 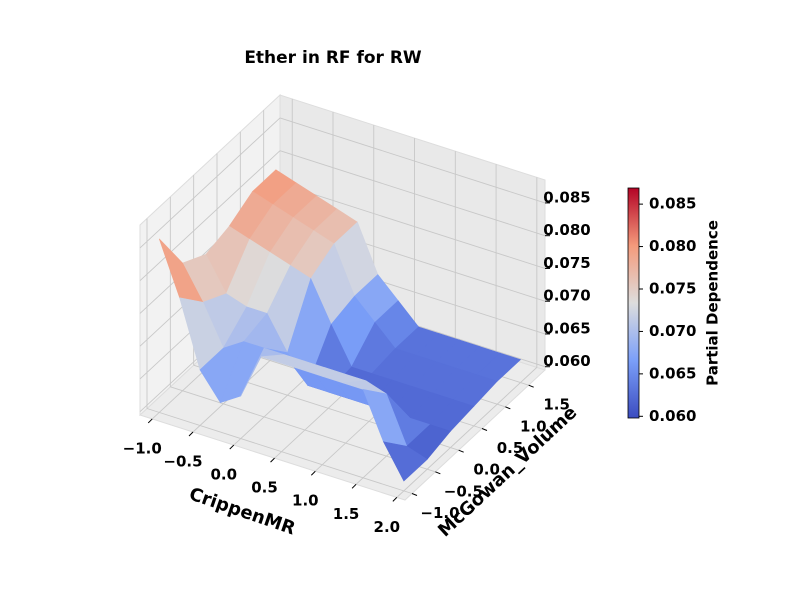 What do you see at coordinates (672, 373) in the screenshot?
I see `colorbar-tick-label: 0.065` at bounding box center [672, 373].